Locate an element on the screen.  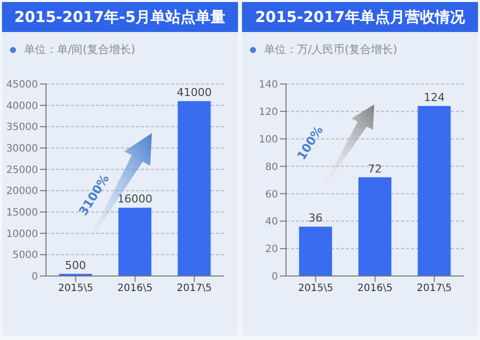
chart-subtitle: 单位：单/间(复合增长) is located at coordinates (80, 49).